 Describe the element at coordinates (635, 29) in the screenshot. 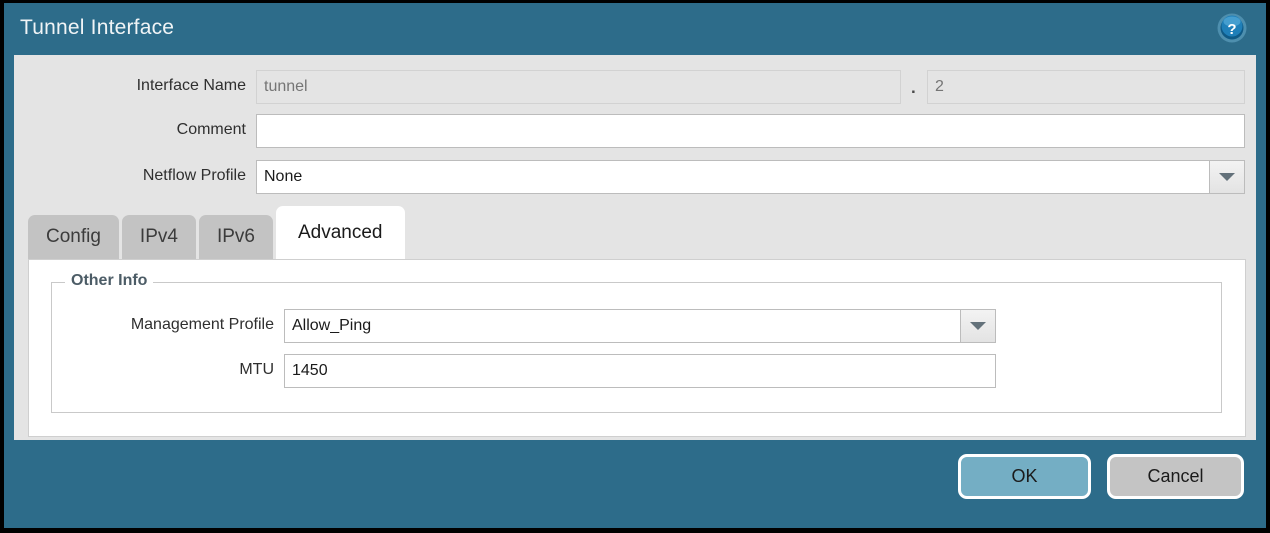

I see `dialog-titlebar: Tunnel Interface ?` at that location.